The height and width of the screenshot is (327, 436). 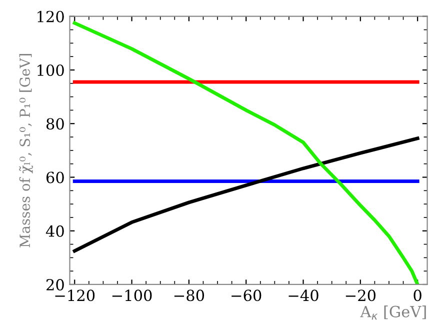 What do you see at coordinates (26, 151) in the screenshot?
I see `y-axis-title: Masses of χ̃ₗ⁰, S₁⁰, P₁⁰ [GeV]` at bounding box center [26, 151].